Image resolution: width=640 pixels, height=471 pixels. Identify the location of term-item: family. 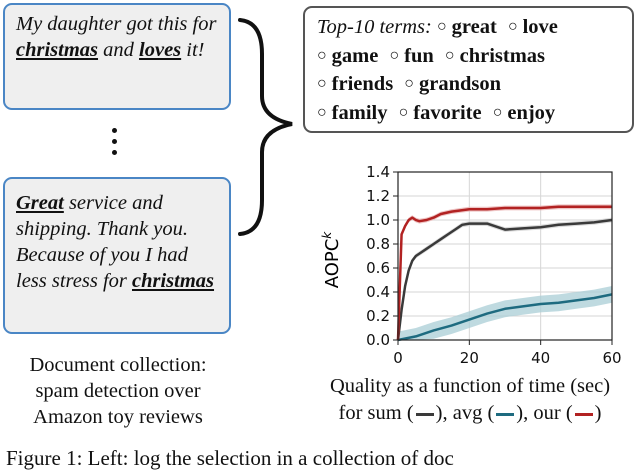
(352, 113).